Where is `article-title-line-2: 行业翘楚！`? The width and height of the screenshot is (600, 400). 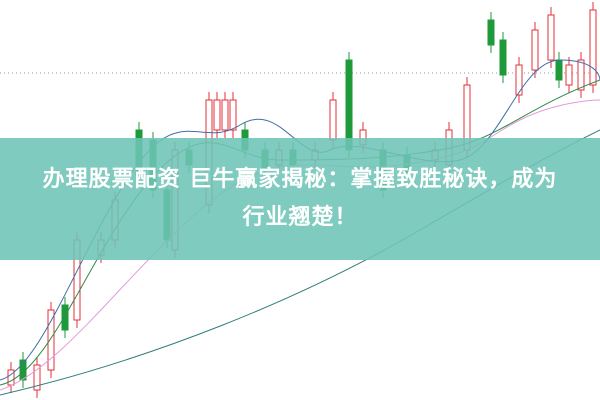
article-title-line-2: 行业翘楚！ is located at coordinates (300, 217).